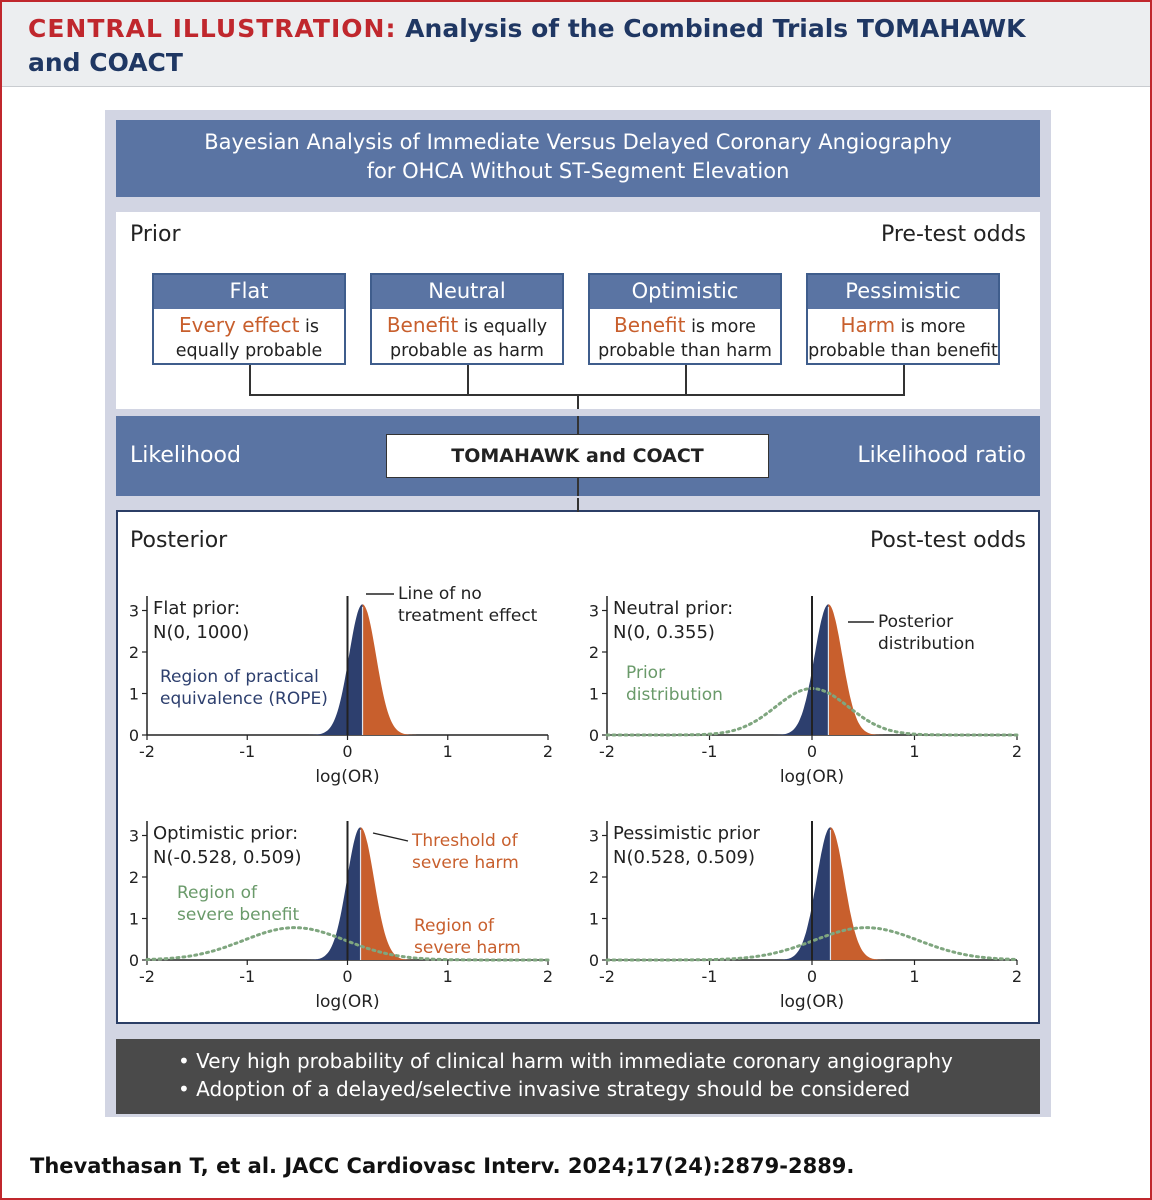 This screenshot has width=1152, height=1200. Describe the element at coordinates (903, 292) in the screenshot. I see `prior-card-title: Pessimistic` at that location.